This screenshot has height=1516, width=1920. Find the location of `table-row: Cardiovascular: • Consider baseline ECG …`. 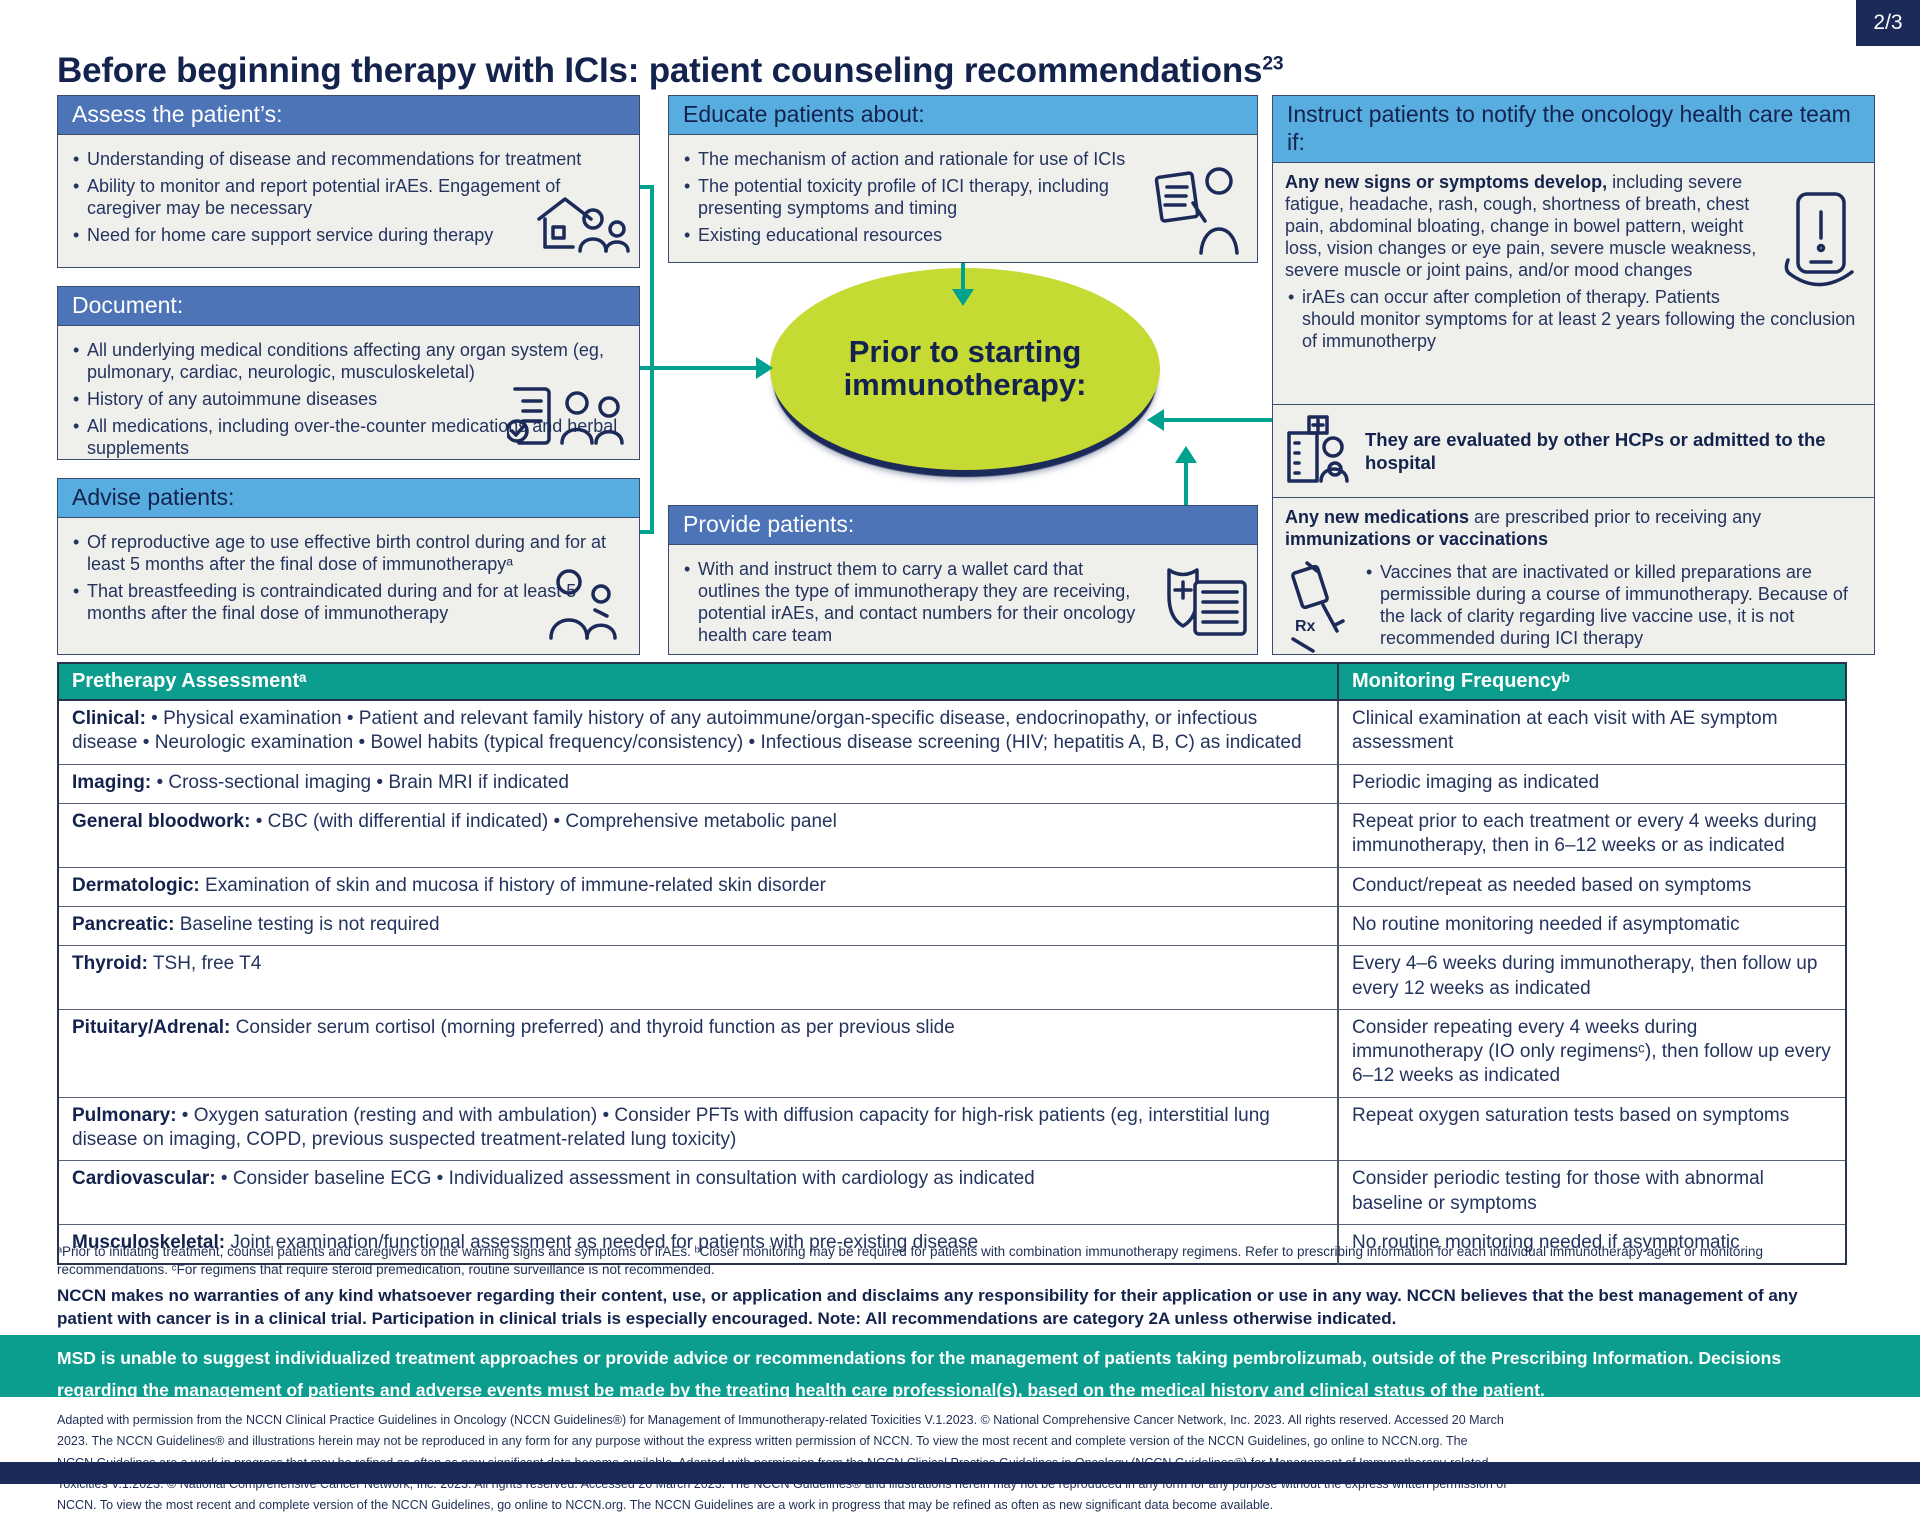

table-row: Cardiovascular: • Consider baseline ECG … is located at coordinates (952, 1192).